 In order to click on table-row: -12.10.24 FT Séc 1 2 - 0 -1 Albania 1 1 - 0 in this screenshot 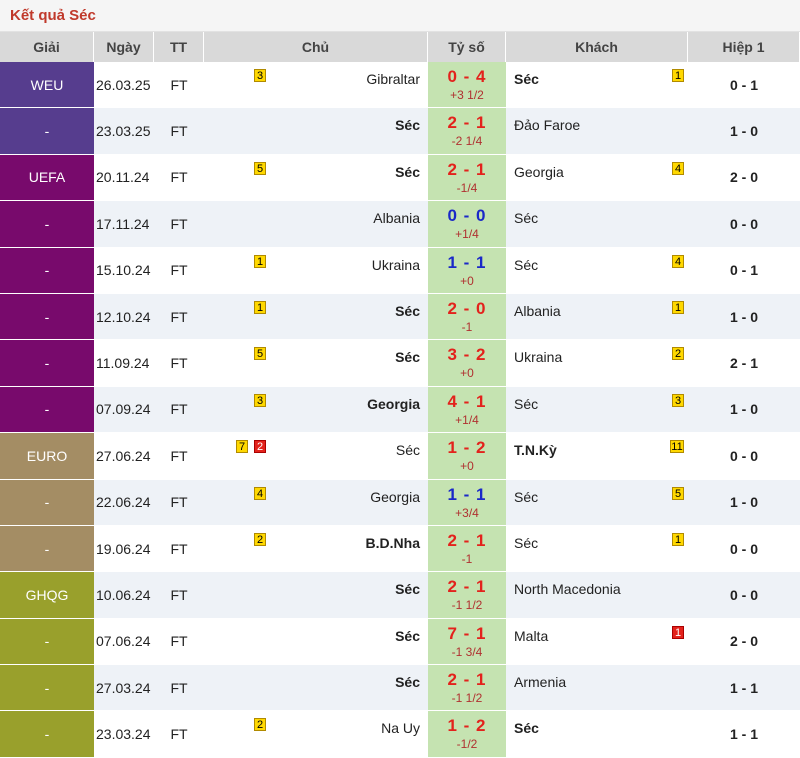, I will do `click(400, 317)`.